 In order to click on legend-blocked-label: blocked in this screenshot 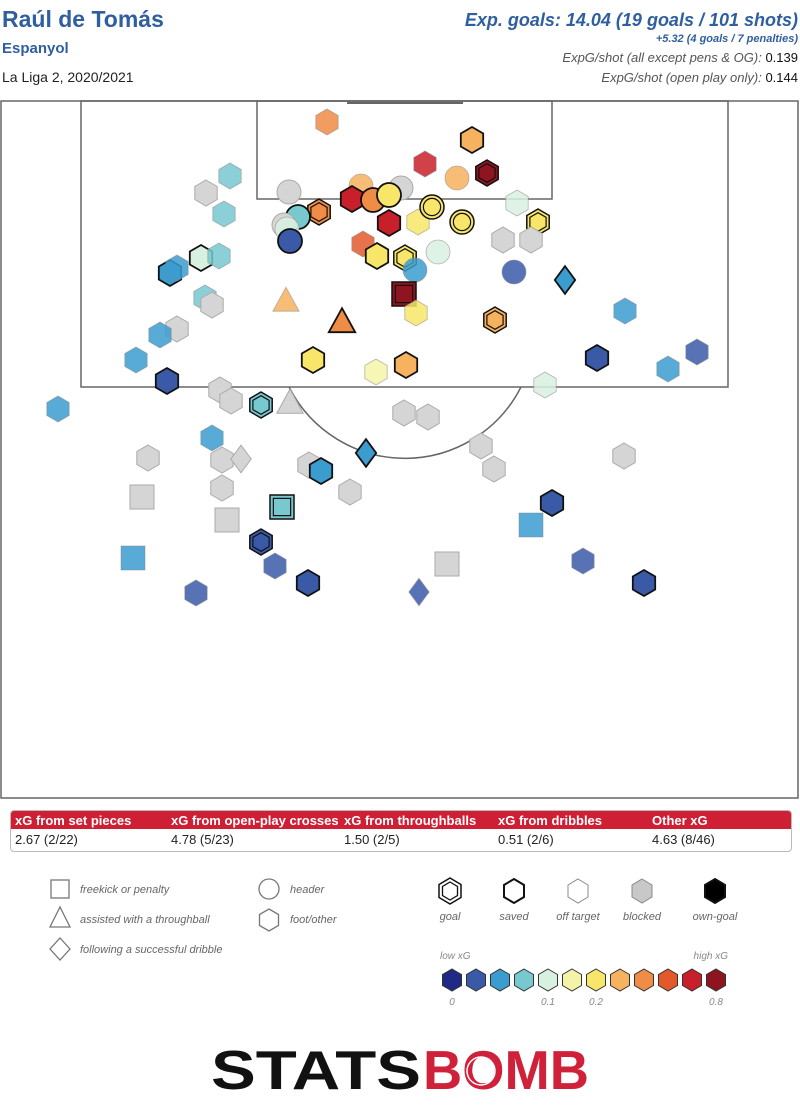, I will do `click(642, 917)`.